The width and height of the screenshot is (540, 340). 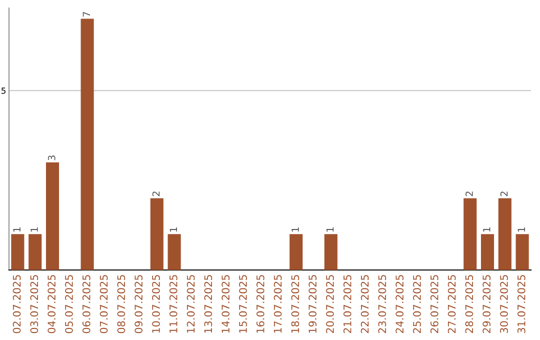 What do you see at coordinates (243, 304) in the screenshot?
I see `x-tick-label: 15.07.2025` at bounding box center [243, 304].